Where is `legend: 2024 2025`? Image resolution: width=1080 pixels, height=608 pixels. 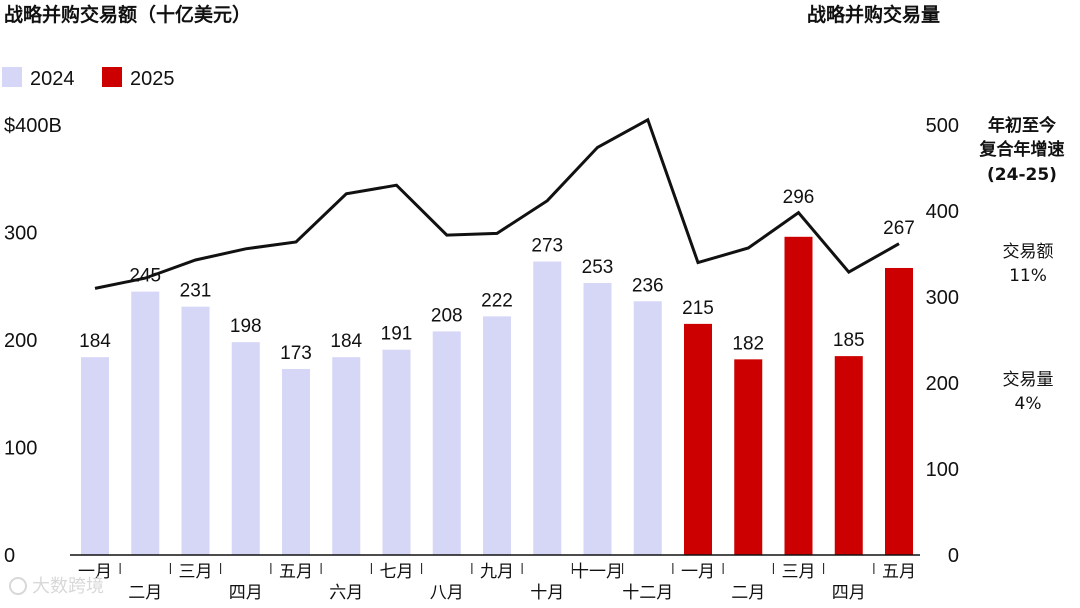 legend: 2024 2025 is located at coordinates (88, 78).